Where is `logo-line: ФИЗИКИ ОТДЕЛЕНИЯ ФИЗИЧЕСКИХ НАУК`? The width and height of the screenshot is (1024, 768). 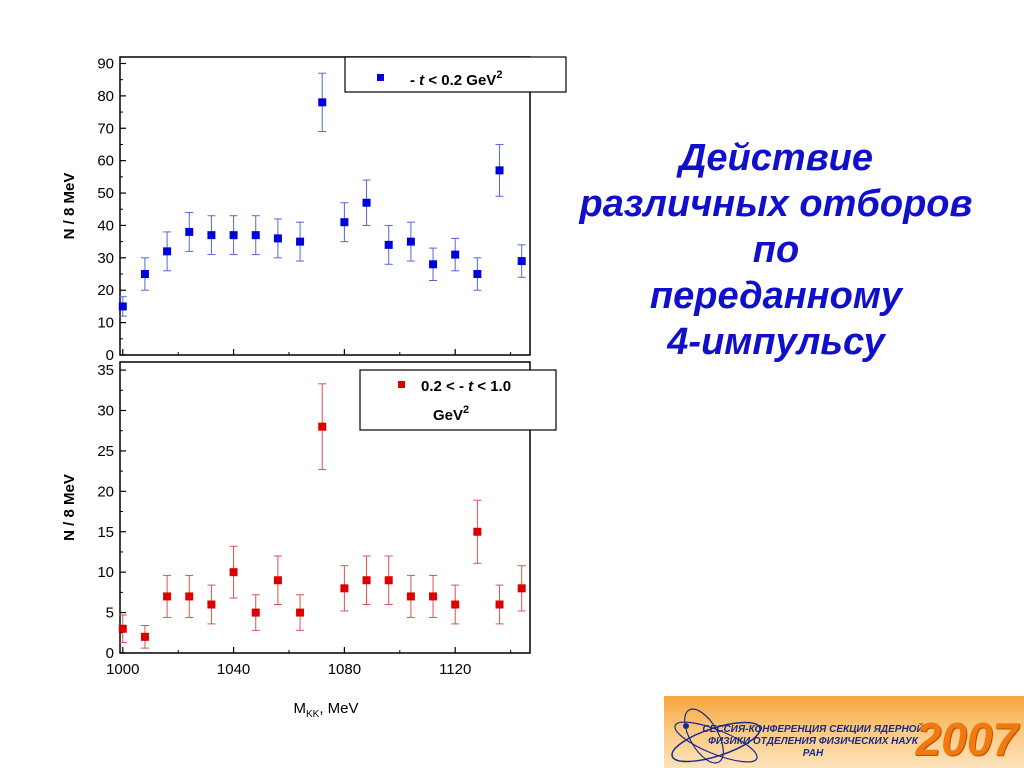
logo-line: ФИЗИКИ ОТДЕЛЕНИЯ ФИЗИЧЕСКИХ НАУК is located at coordinates (813, 741).